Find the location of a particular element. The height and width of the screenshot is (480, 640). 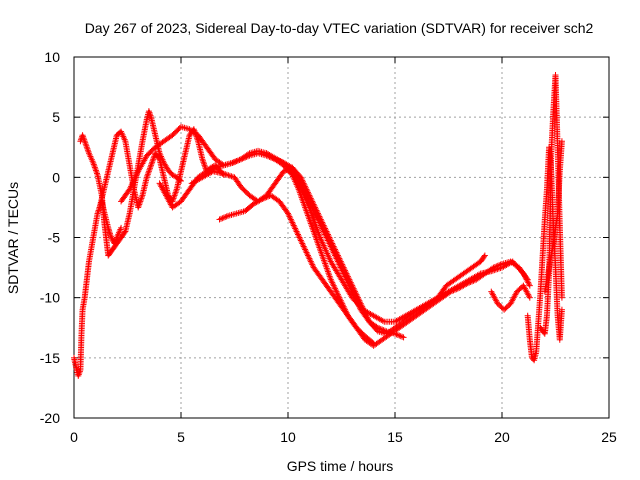

y-axis-label: SDTVAR / TECUs is located at coordinates (13, 238).